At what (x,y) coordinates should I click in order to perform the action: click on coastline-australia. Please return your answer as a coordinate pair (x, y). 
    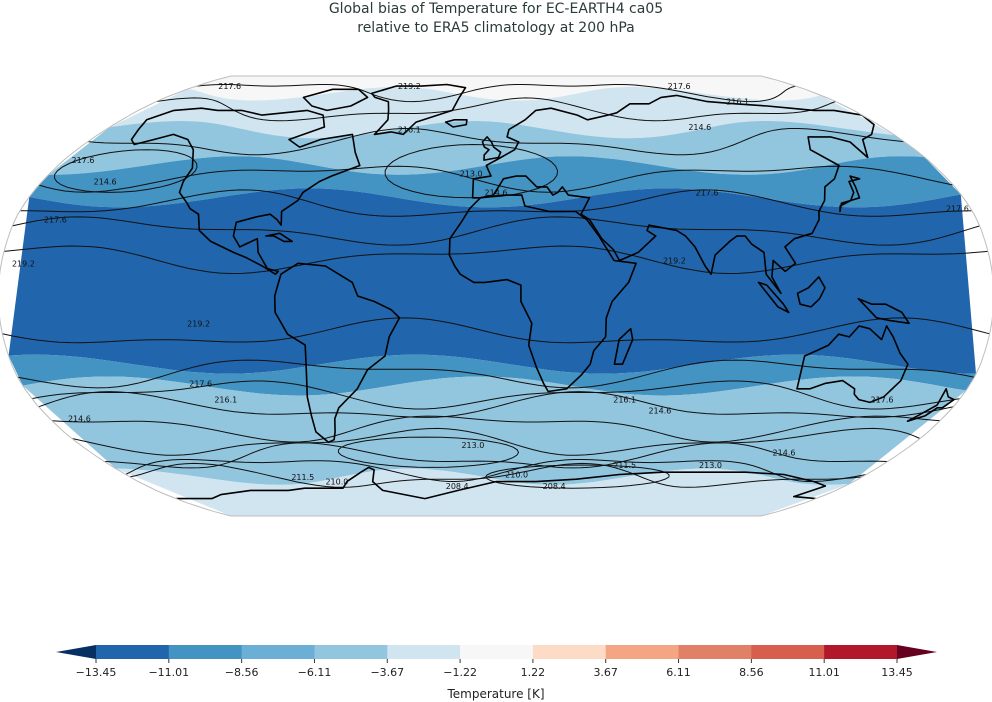
    Looking at the image, I should click on (852, 364).